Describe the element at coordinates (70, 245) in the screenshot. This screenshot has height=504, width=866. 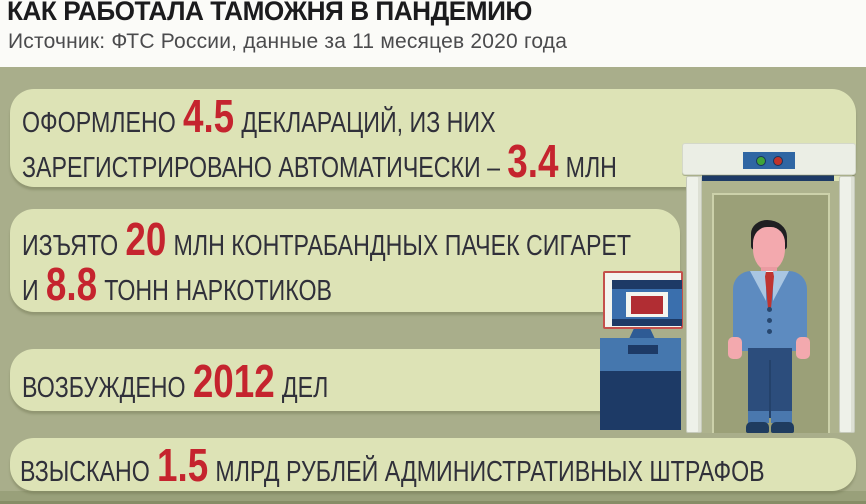
I see `stat-text-pre: ИЗЪЯТО` at that location.